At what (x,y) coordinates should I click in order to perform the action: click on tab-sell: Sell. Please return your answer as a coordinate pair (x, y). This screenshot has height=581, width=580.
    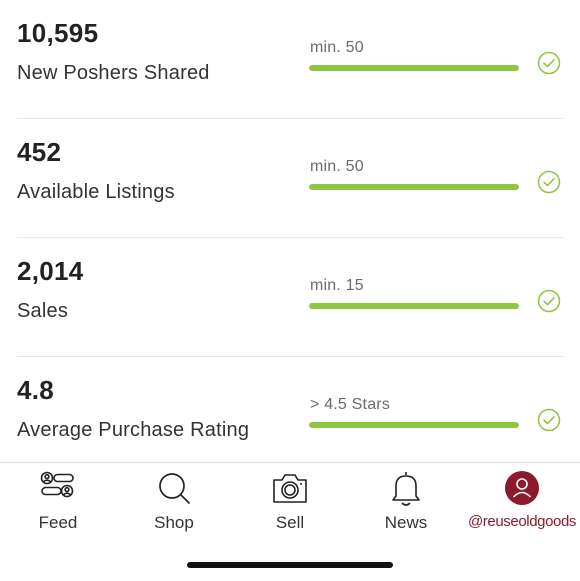
    Looking at the image, I should click on (290, 503).